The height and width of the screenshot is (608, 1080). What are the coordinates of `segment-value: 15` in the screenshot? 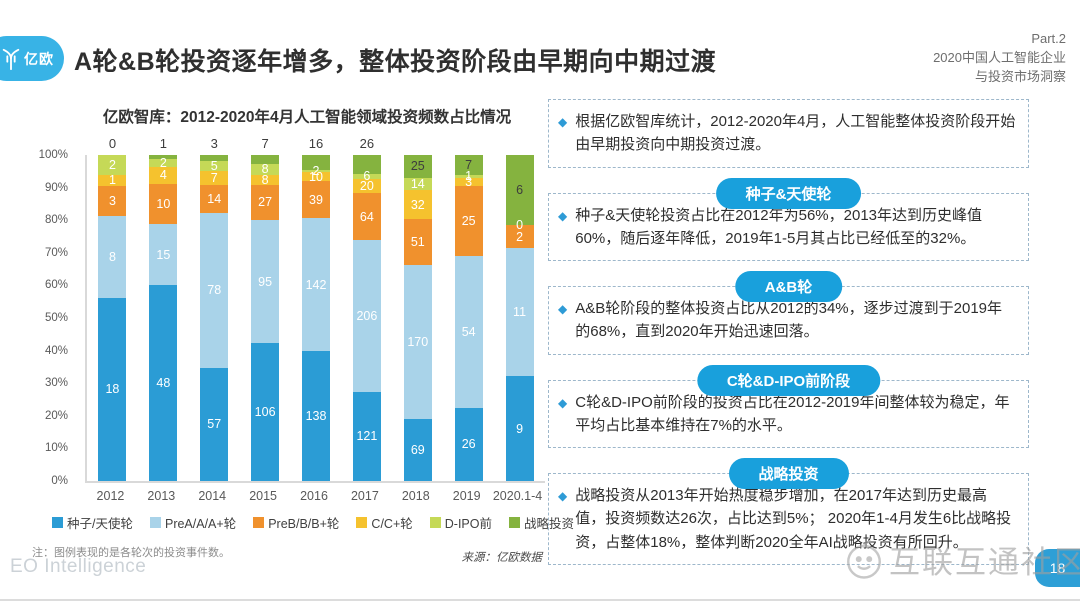 It's located at (163, 254).